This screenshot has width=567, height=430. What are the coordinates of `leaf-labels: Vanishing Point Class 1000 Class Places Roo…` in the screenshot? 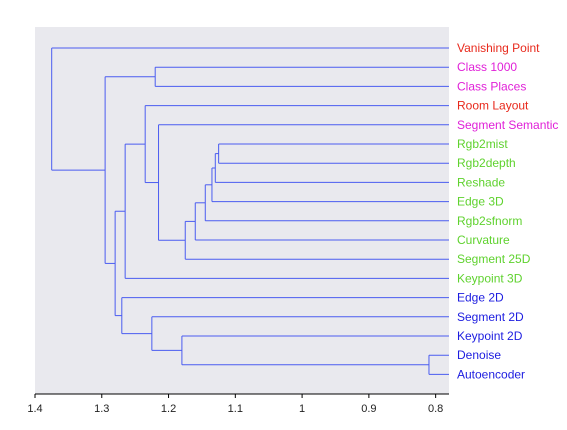 It's located at (507, 211).